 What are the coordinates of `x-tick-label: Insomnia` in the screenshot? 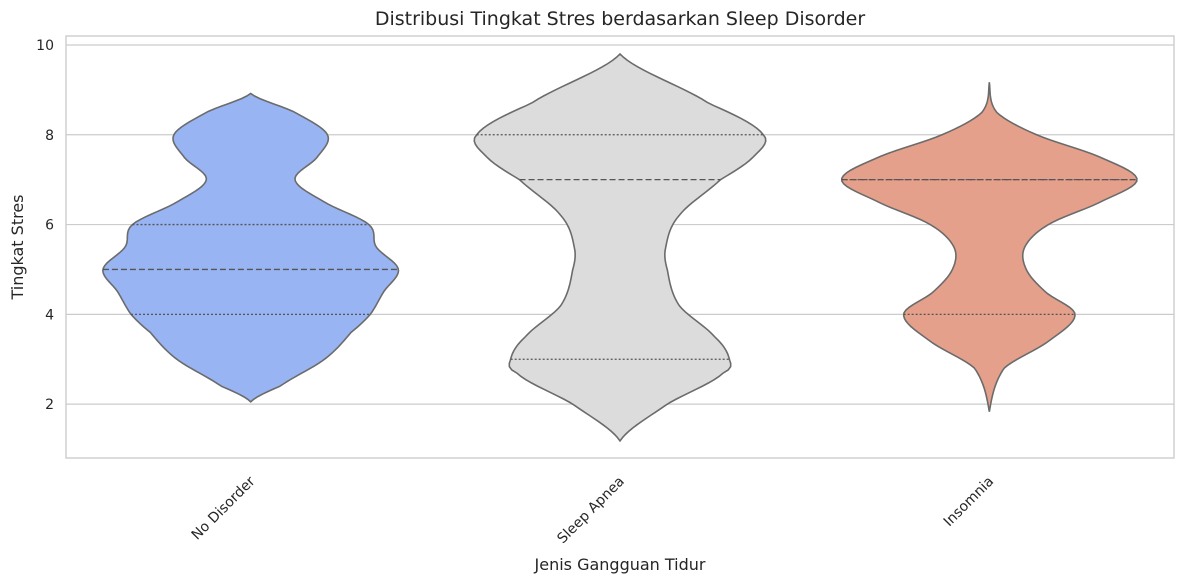 It's located at (969, 502).